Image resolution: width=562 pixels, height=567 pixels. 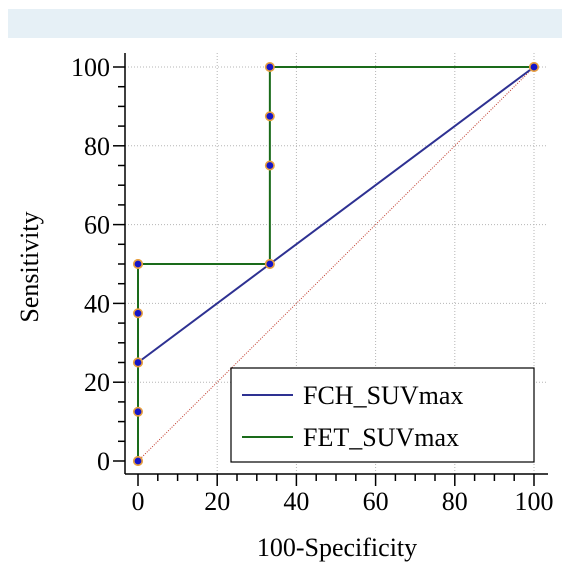 What do you see at coordinates (97, 303) in the screenshot?
I see `y-tick-label-40: 40` at bounding box center [97, 303].